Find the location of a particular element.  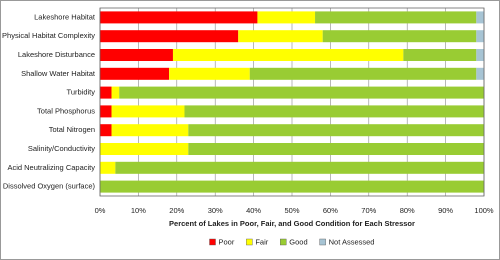

x-tick-label: 20% is located at coordinates (176, 210).